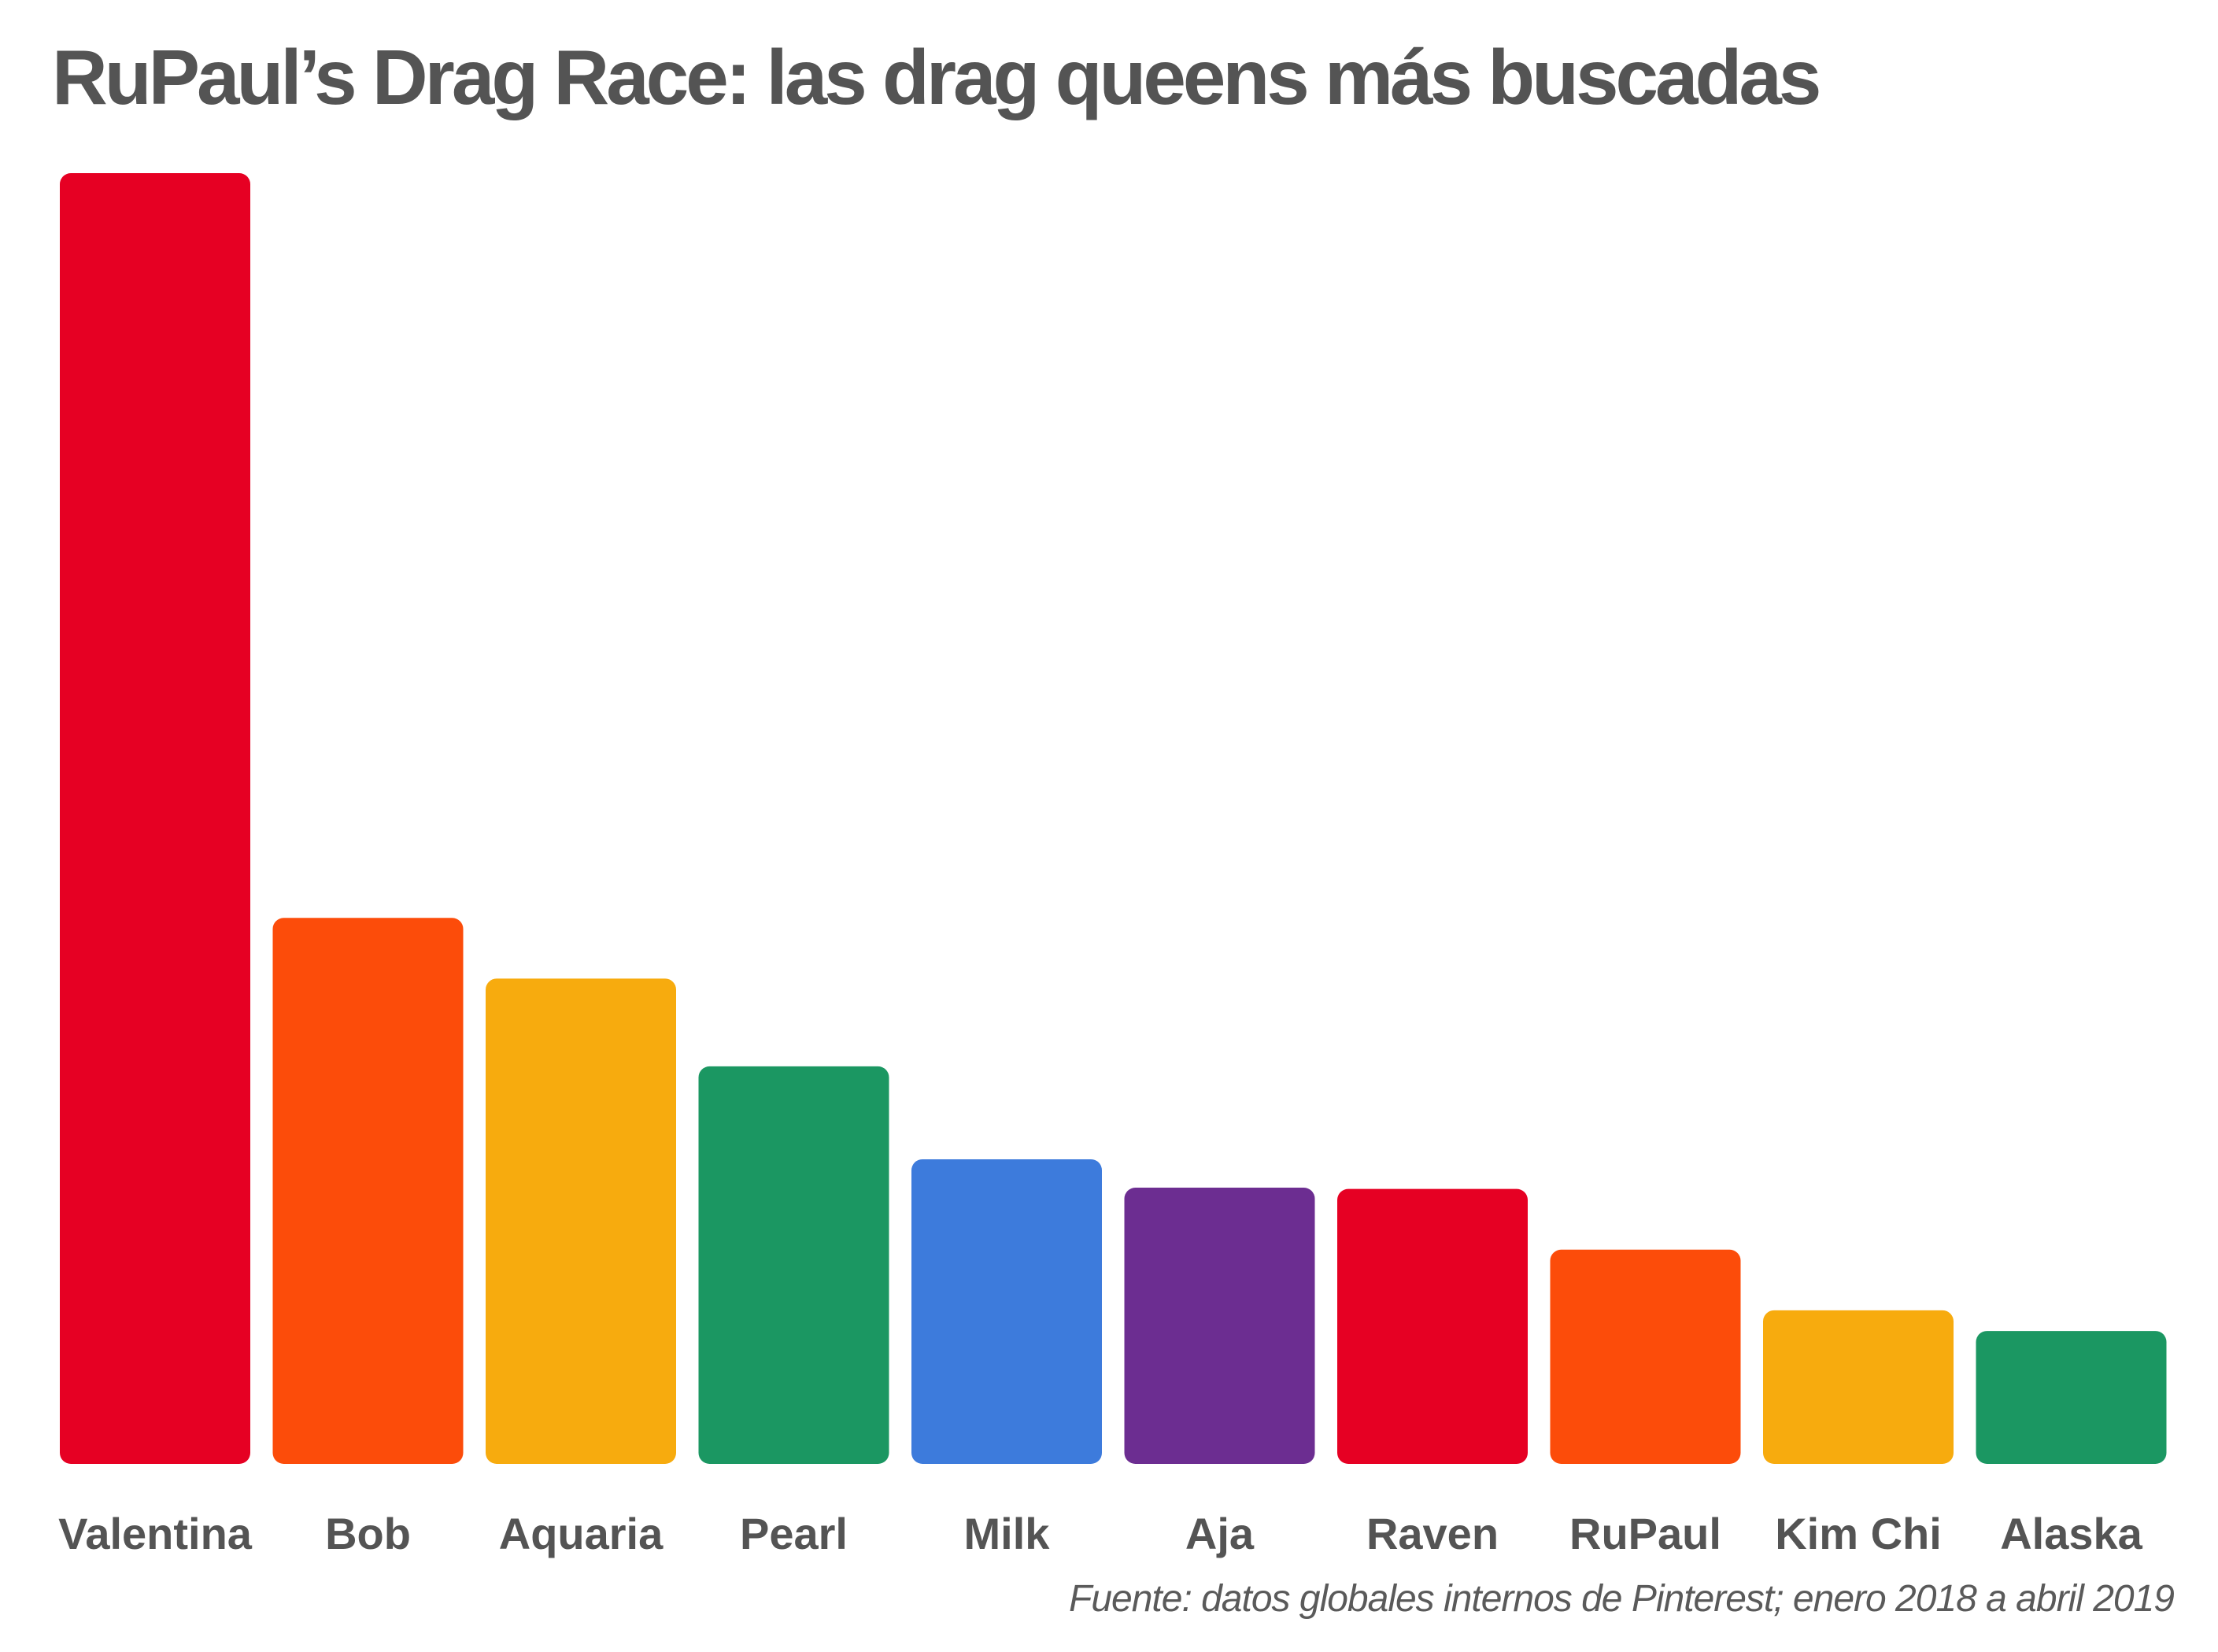 The image size is (2218, 1652). I want to click on bar-aja, so click(1219, 1326).